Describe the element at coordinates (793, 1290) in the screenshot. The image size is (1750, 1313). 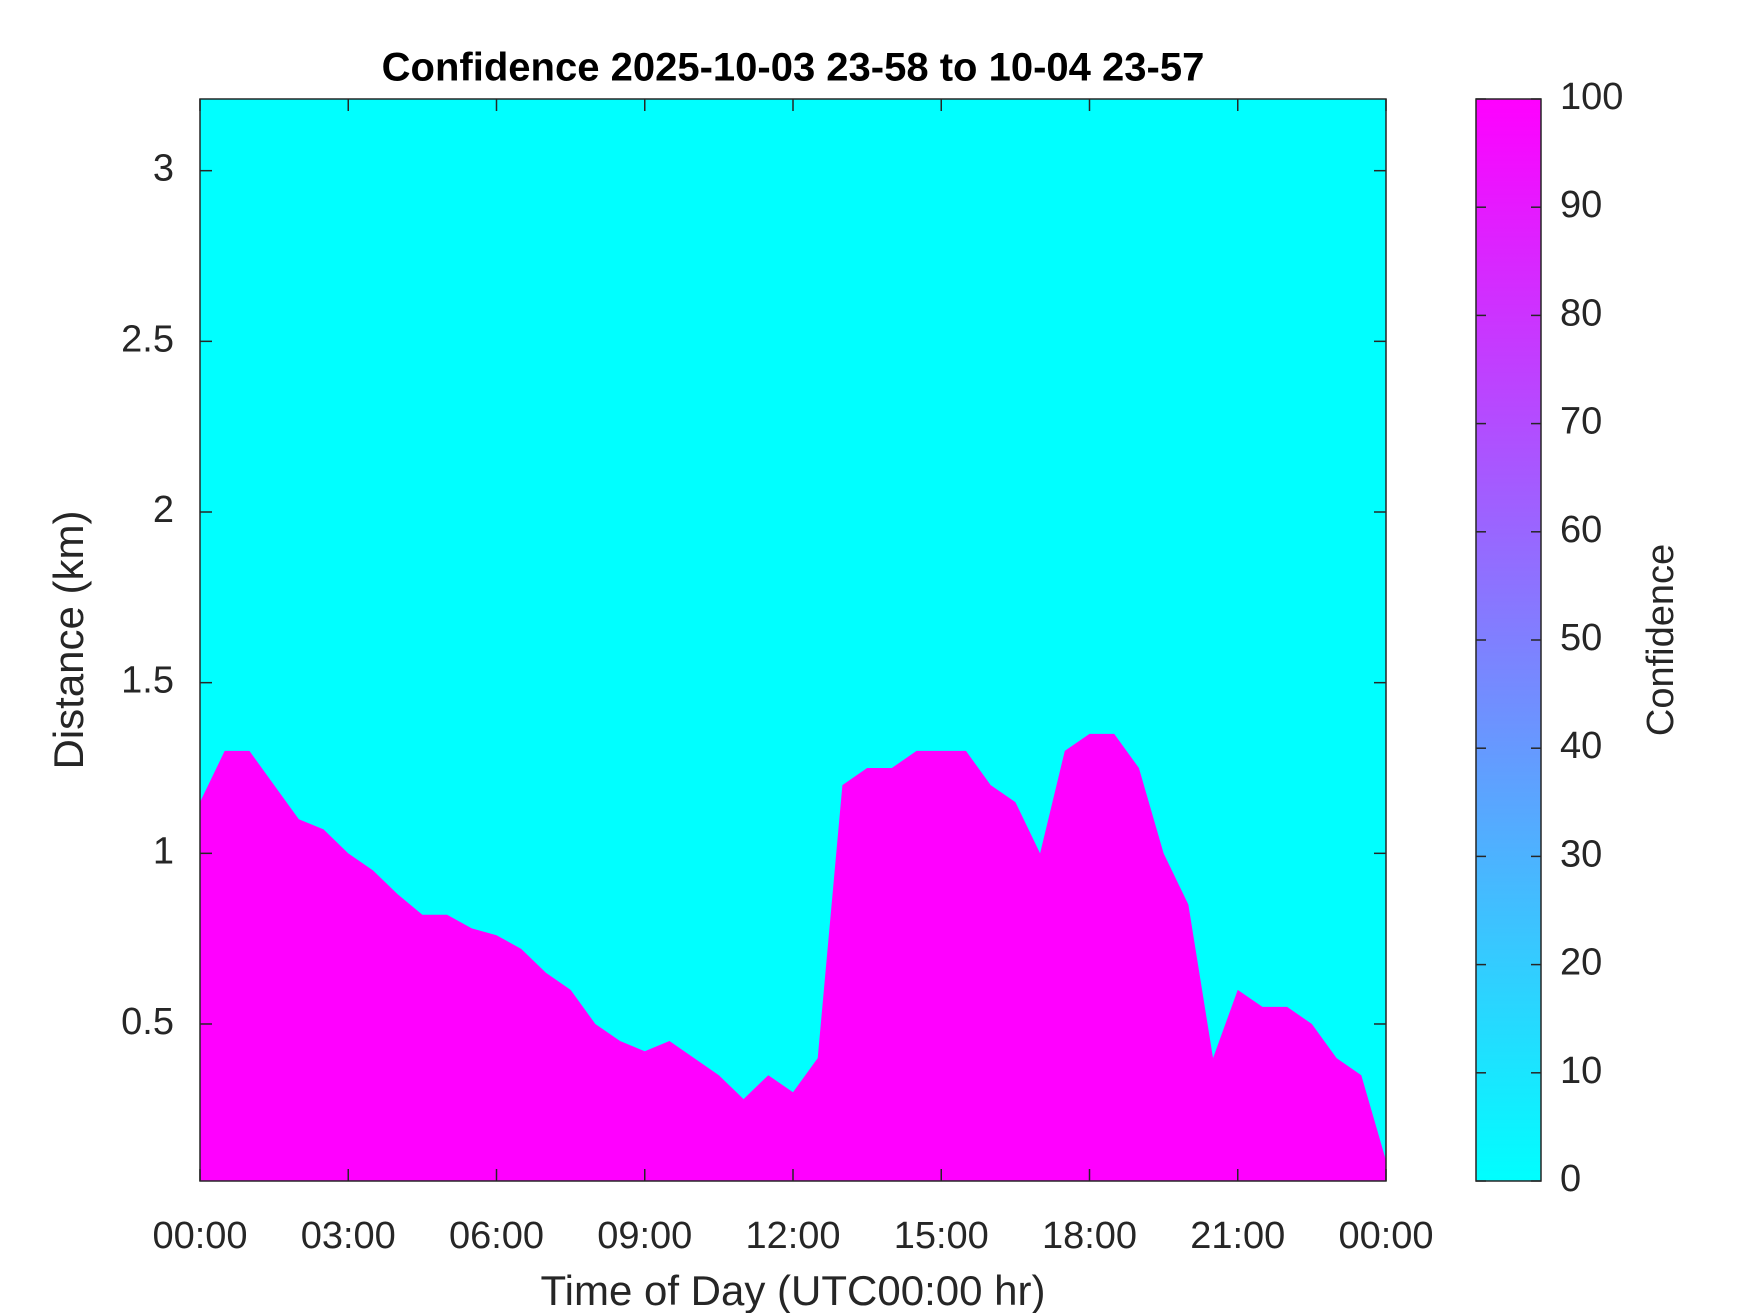
I see `x-axis-label: Time of Day (UTC00:00 hr)` at that location.